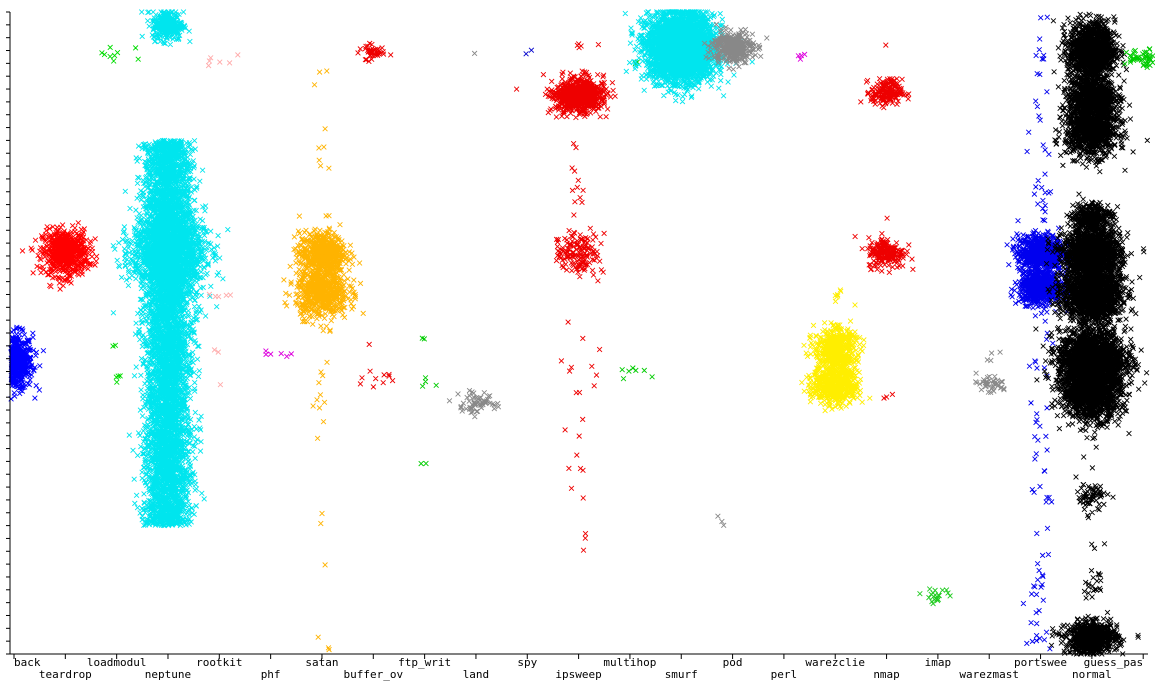 This screenshot has height=682, width=1155. What do you see at coordinates (373, 674) in the screenshot?
I see `x-tick-label-buffer_ov: buffer_ov` at bounding box center [373, 674].